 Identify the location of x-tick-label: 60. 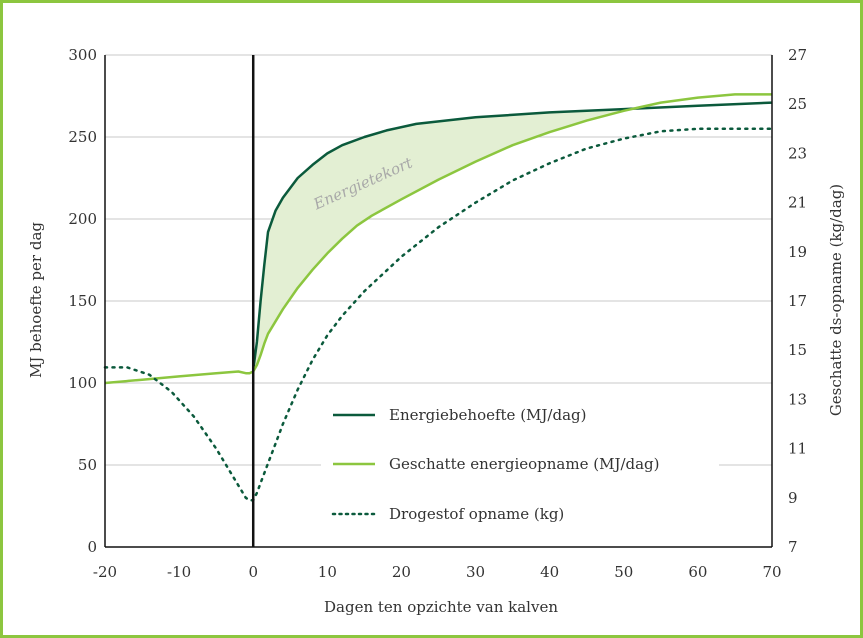
(697, 572).